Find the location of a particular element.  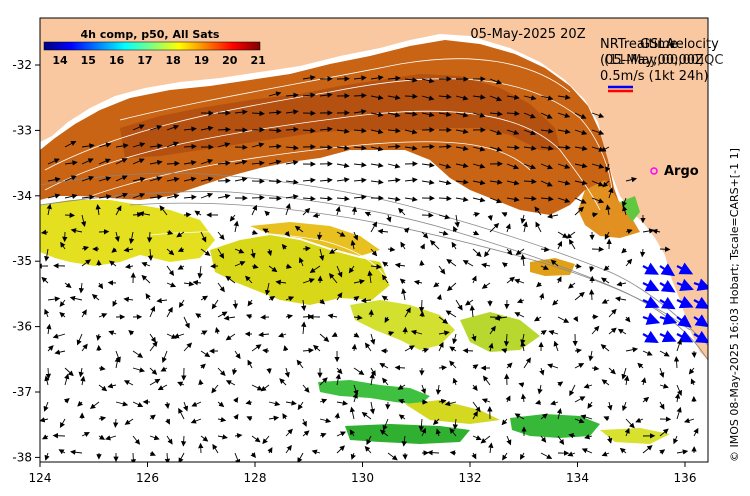

map-title: 05-May-2025 20Z is located at coordinates (527, 34).